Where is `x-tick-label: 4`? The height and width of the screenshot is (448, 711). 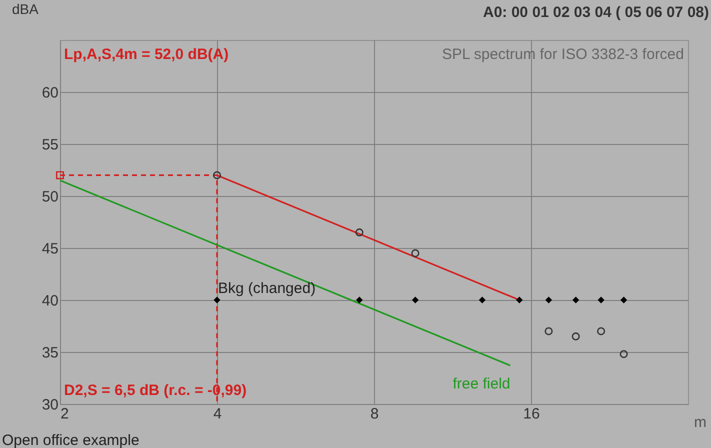
x-tick-label: 4 is located at coordinates (217, 414).